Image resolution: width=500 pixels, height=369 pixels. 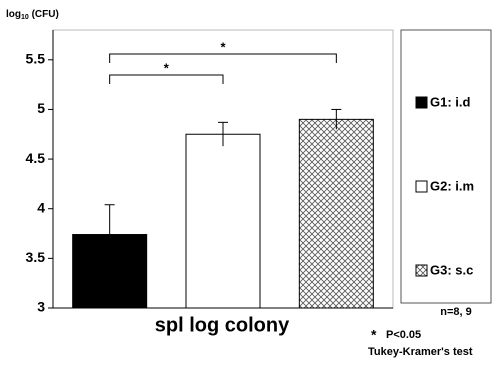 I want to click on y-tick-label: 5.5, so click(x=36, y=58).